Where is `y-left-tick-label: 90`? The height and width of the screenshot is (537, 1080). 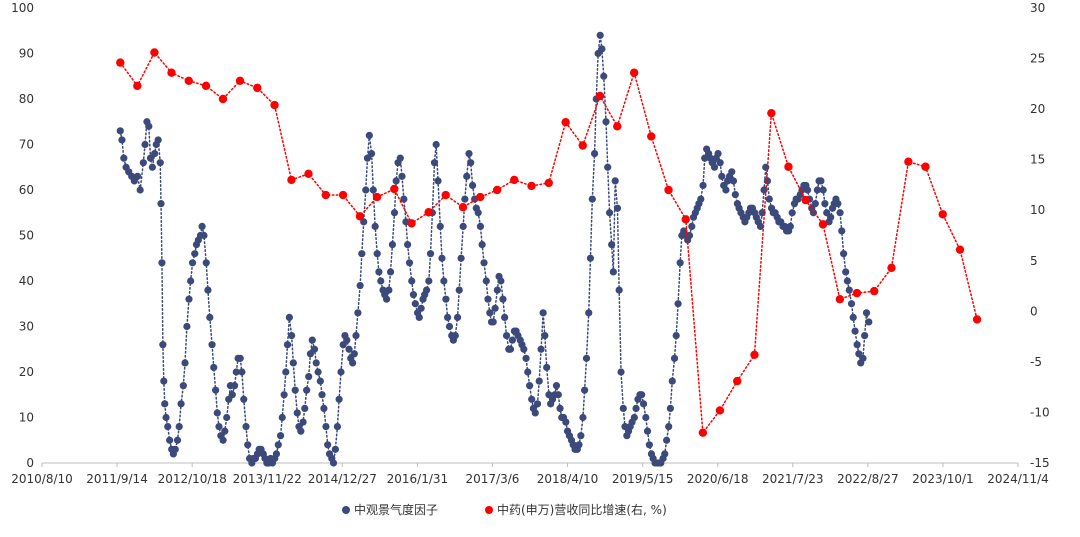 y-left-tick-label: 90 is located at coordinates (26, 54).